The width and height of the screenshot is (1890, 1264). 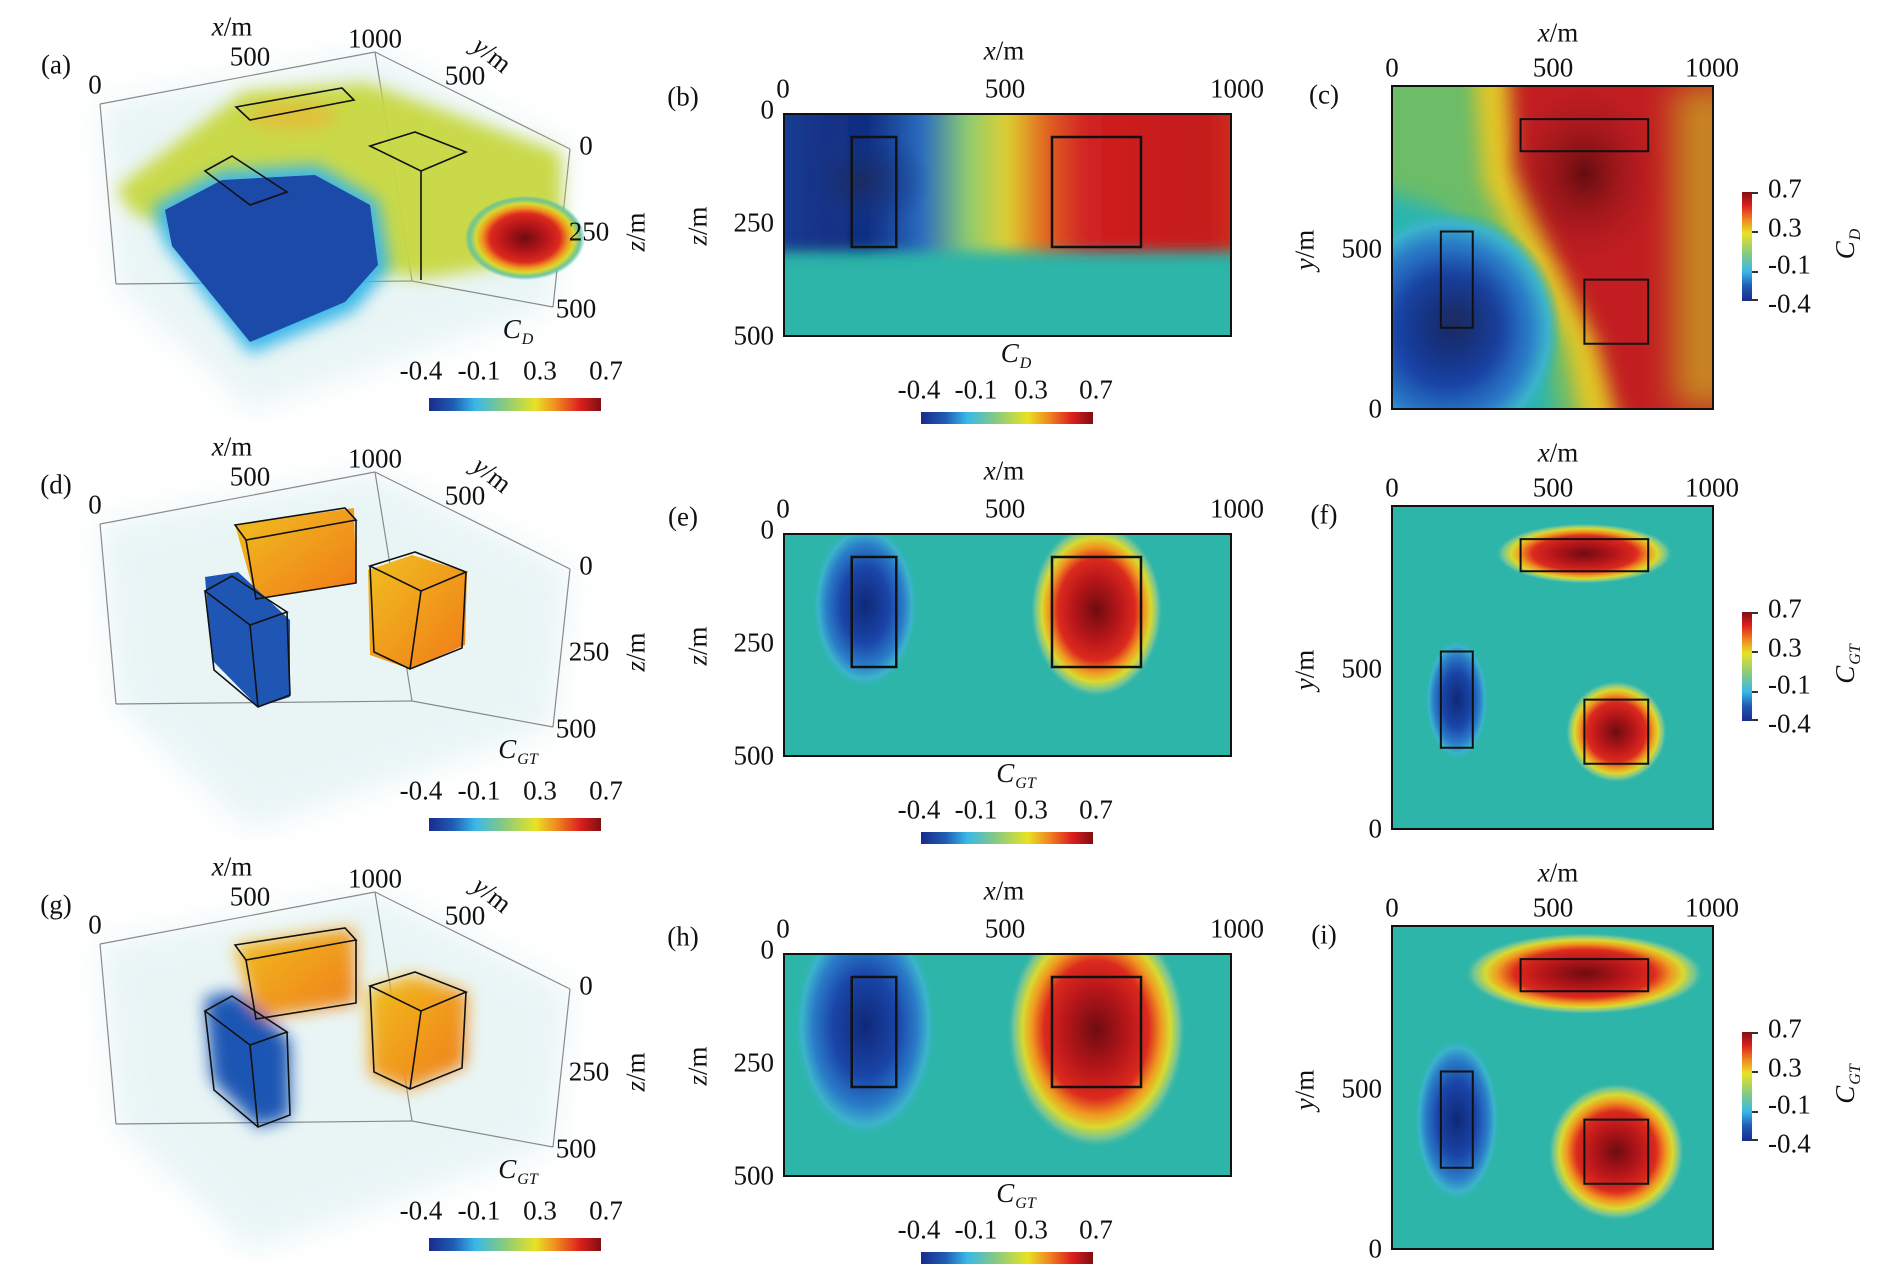 I want to click on volume-render-3d, so click(x=335, y=1070).